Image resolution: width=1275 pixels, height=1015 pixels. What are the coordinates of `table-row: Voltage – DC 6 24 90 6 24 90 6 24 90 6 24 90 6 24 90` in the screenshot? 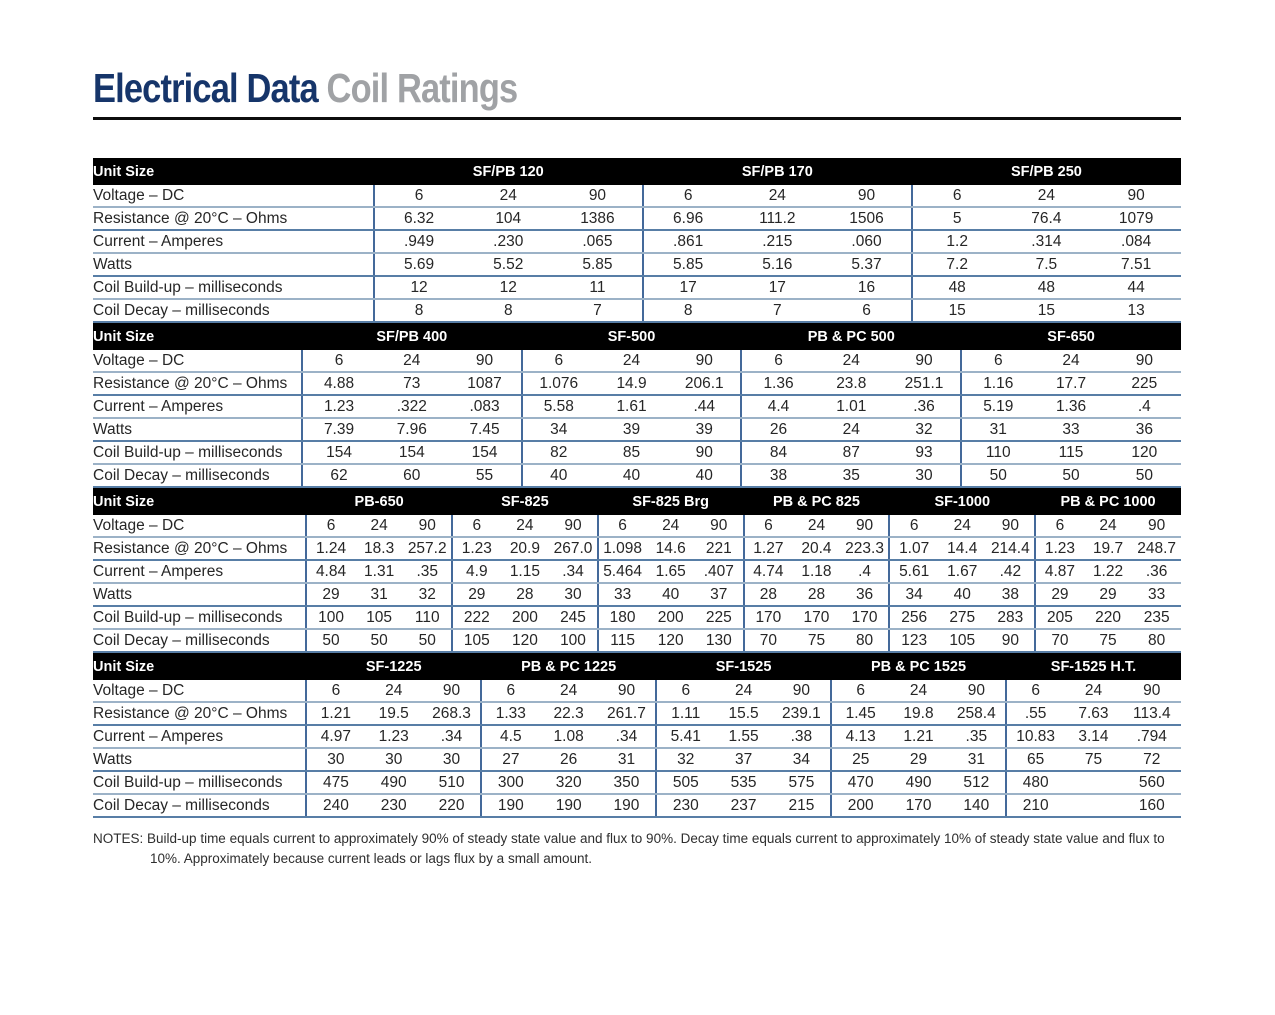 It's located at (637, 691).